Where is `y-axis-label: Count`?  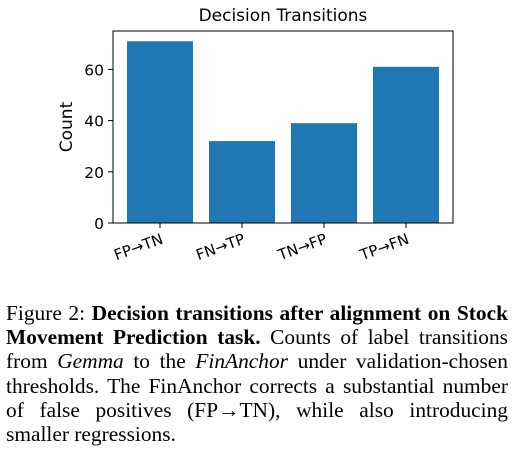
y-axis-label: Count is located at coordinates (67, 126).